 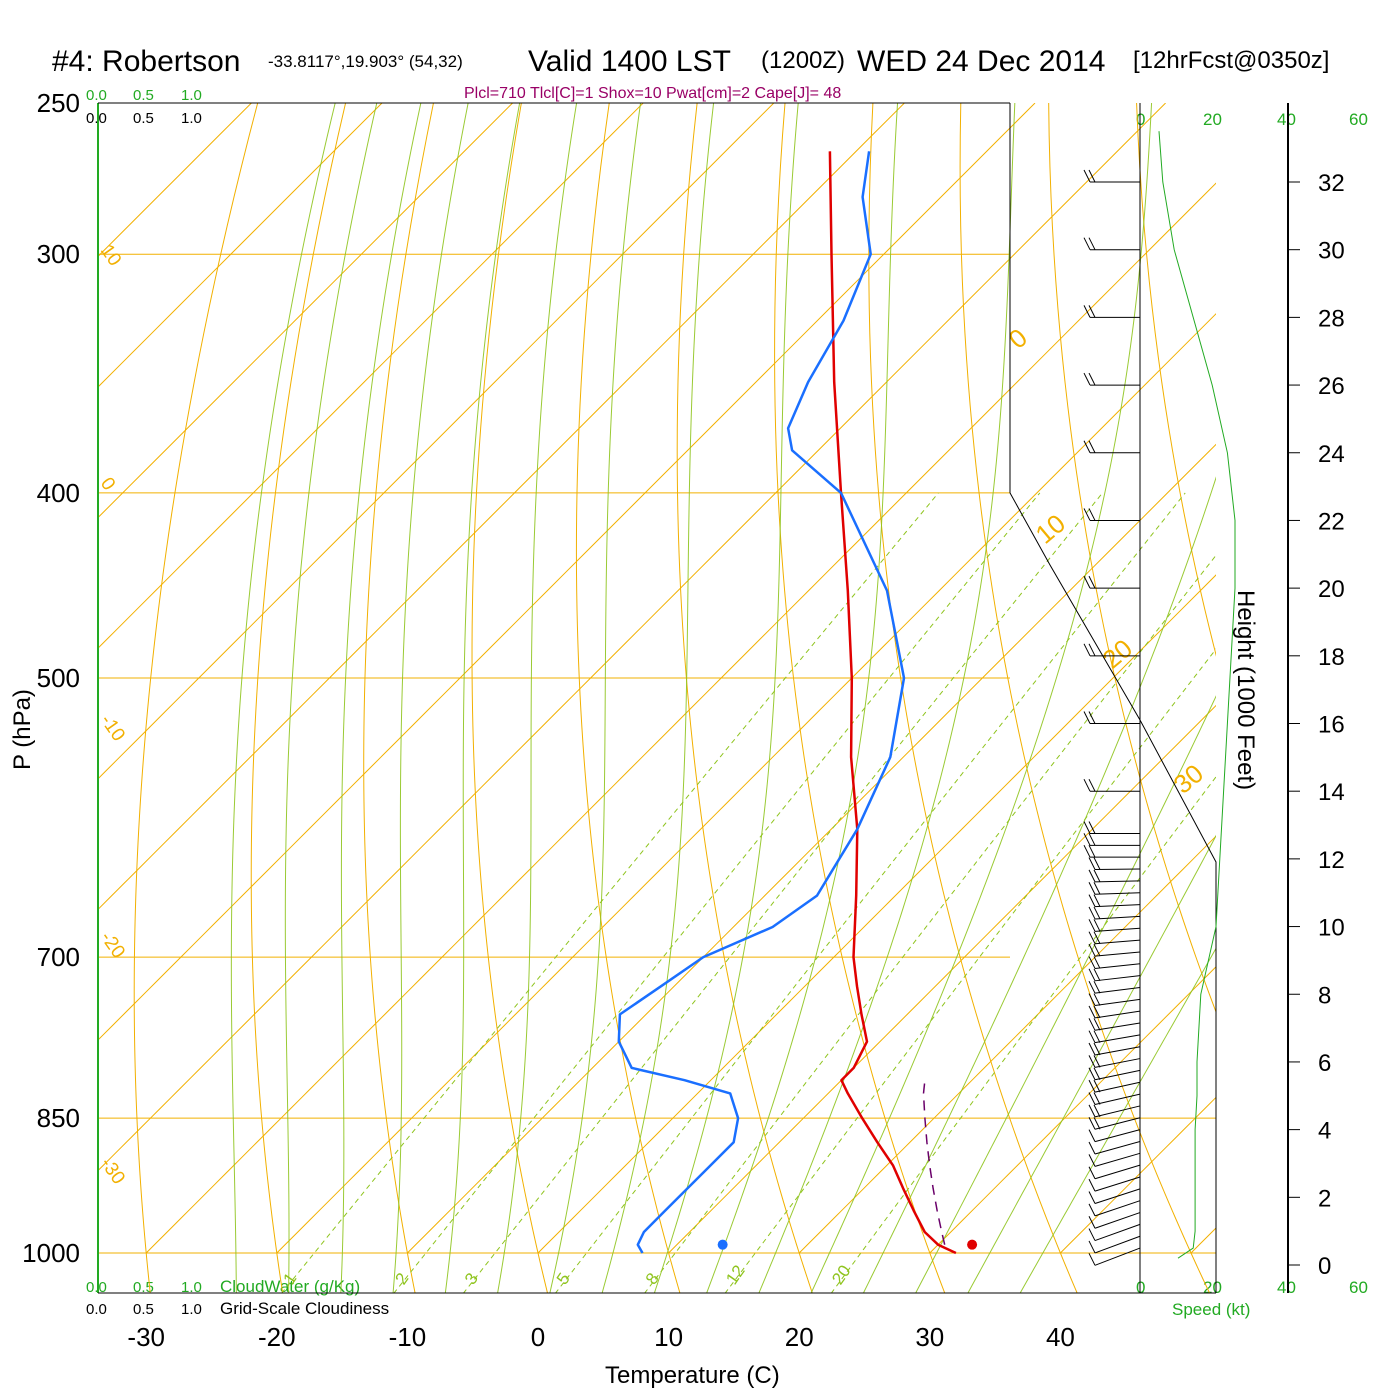 What do you see at coordinates (96, 95) in the screenshot?
I see `cloud-top-green-0: 0.0` at bounding box center [96, 95].